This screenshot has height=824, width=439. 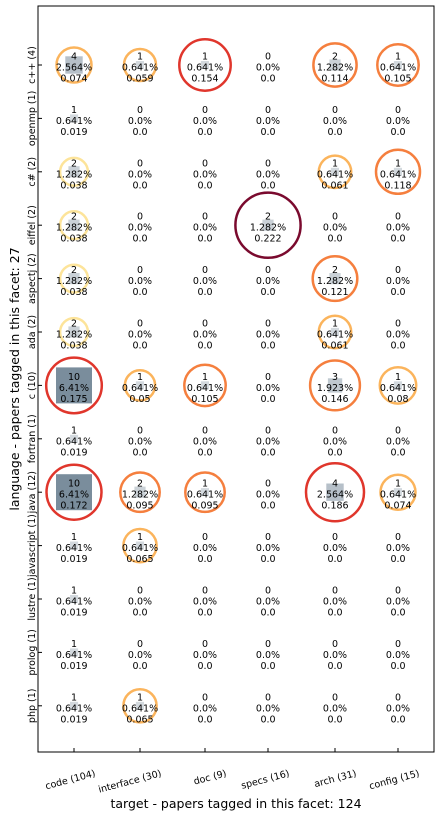 I want to click on cell-percent-label: 2.564%, so click(x=335, y=495).